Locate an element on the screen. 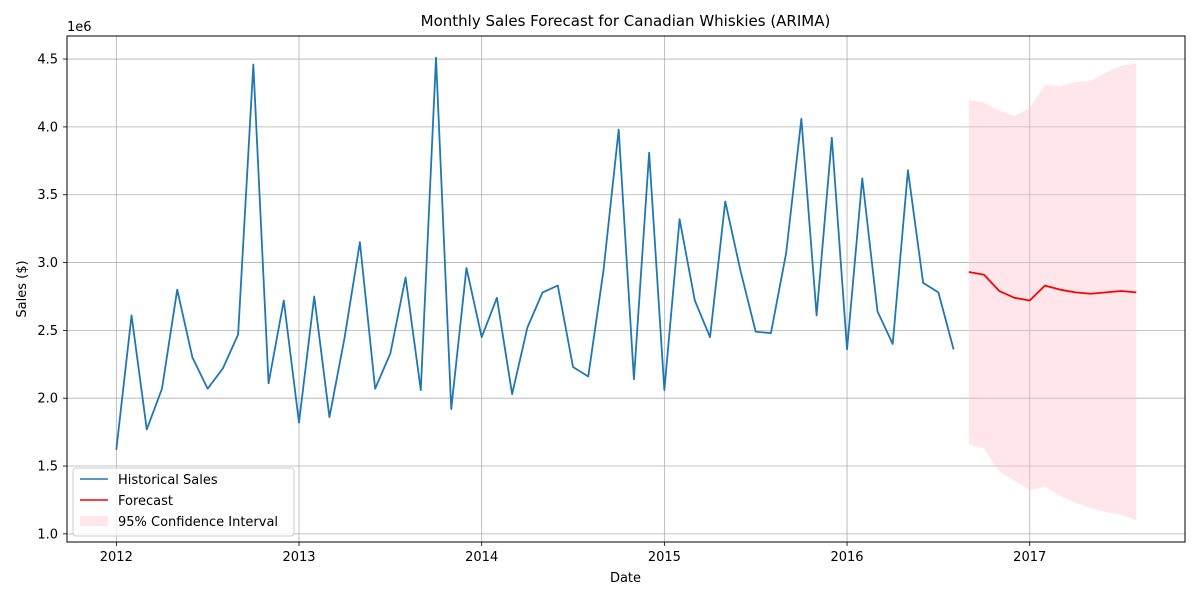 This screenshot has width=1200, height=604. y-tick-label: 2.0 is located at coordinates (47, 399).